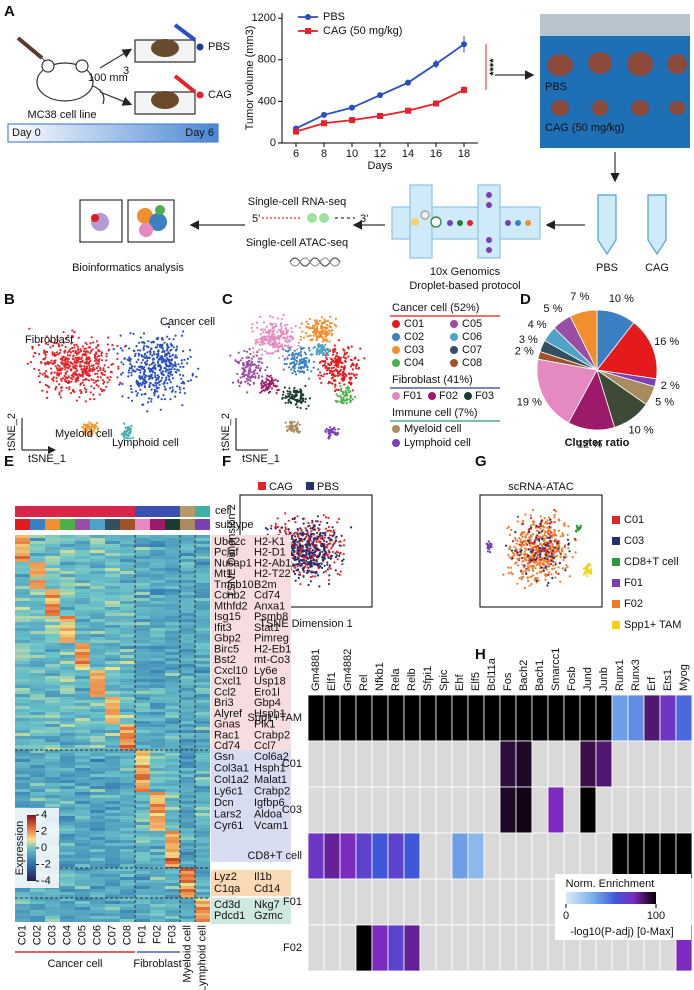 Image resolution: width=694 pixels, height=990 pixels. Describe the element at coordinates (127, 524) in the screenshot. I see `annotation-cell` at that location.